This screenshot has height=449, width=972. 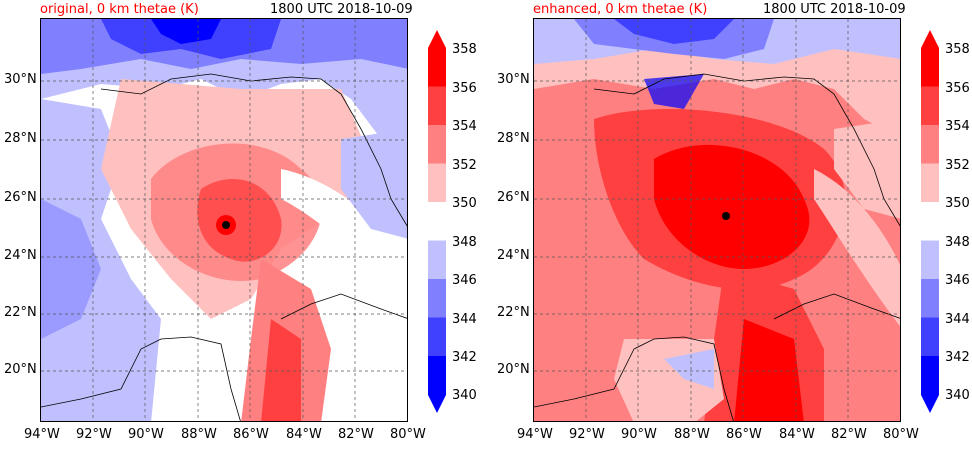 What do you see at coordinates (930, 221) in the screenshot?
I see `colorbar-right` at bounding box center [930, 221].